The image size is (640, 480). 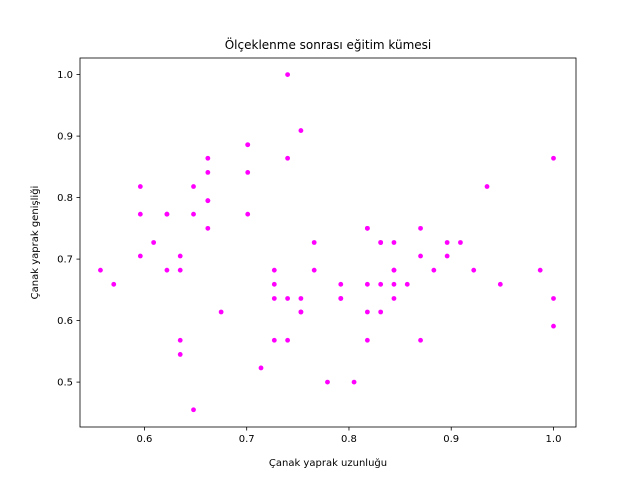 I want to click on x-axis-ticks: 0.6 0.7 0.8 0.9 1.0, so click(x=348, y=436).